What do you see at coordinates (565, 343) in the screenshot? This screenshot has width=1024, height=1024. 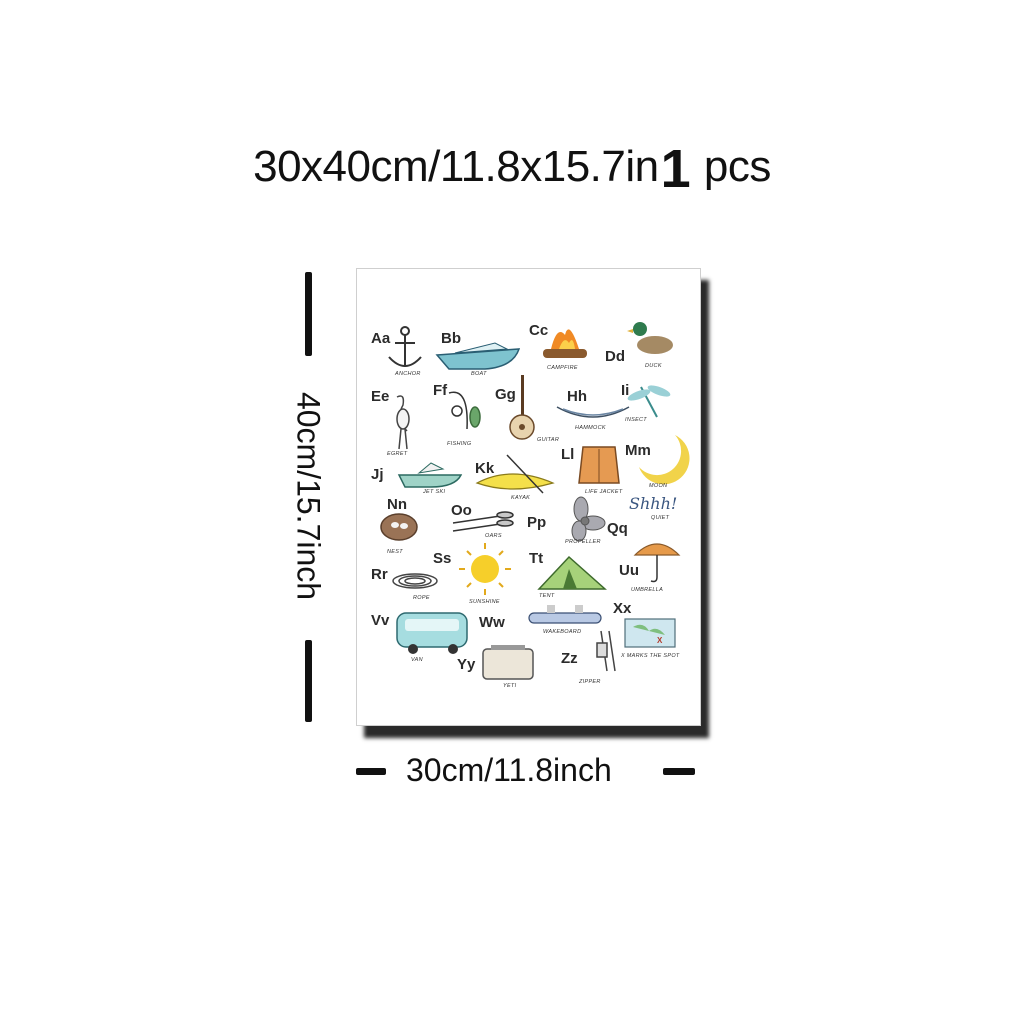 I see `campfire-icon` at bounding box center [565, 343].